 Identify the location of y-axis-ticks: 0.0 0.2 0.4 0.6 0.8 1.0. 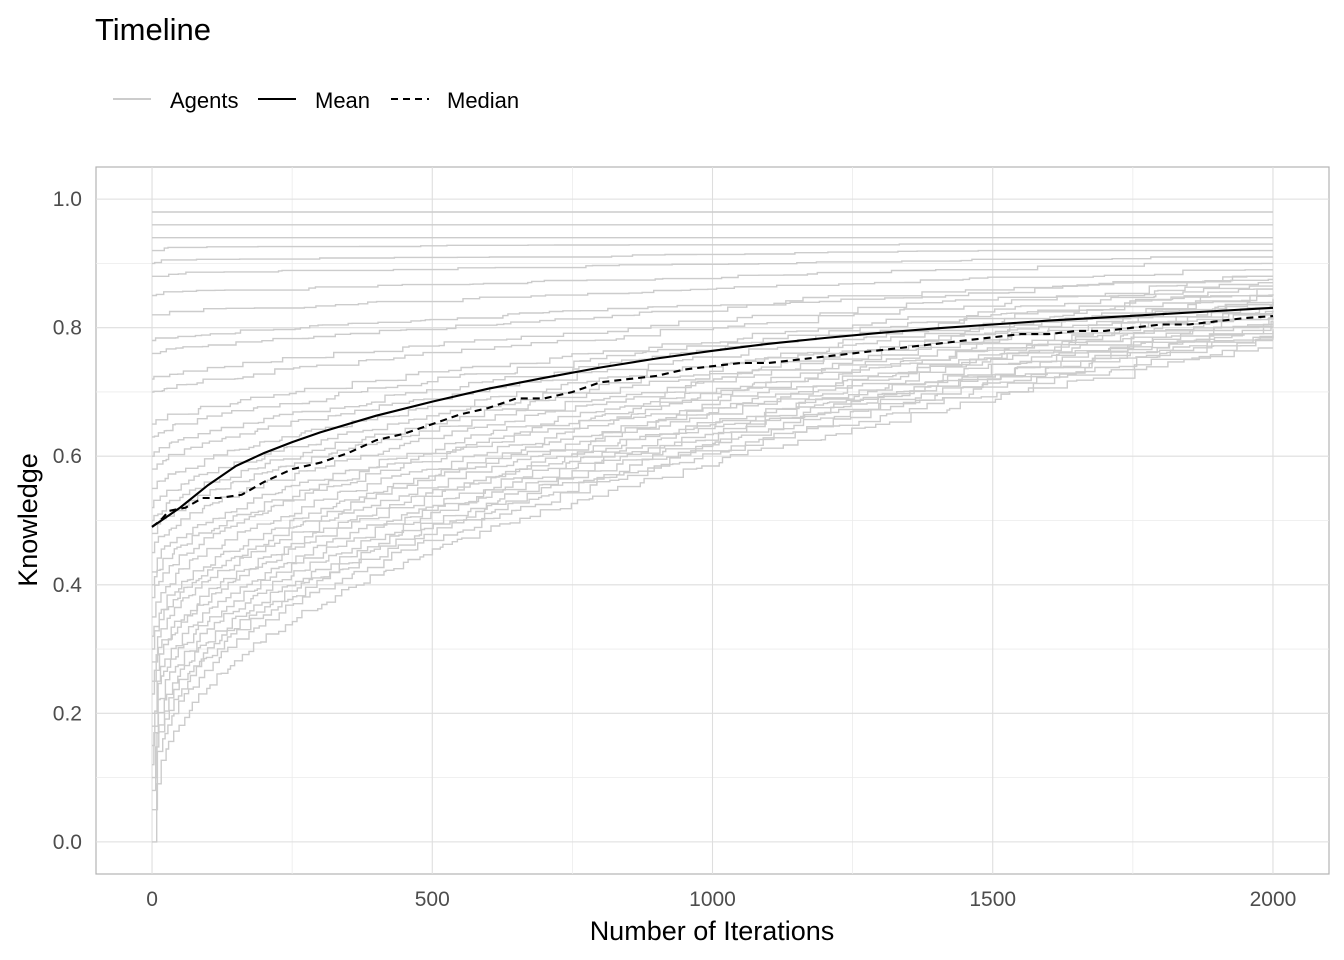
(68, 521).